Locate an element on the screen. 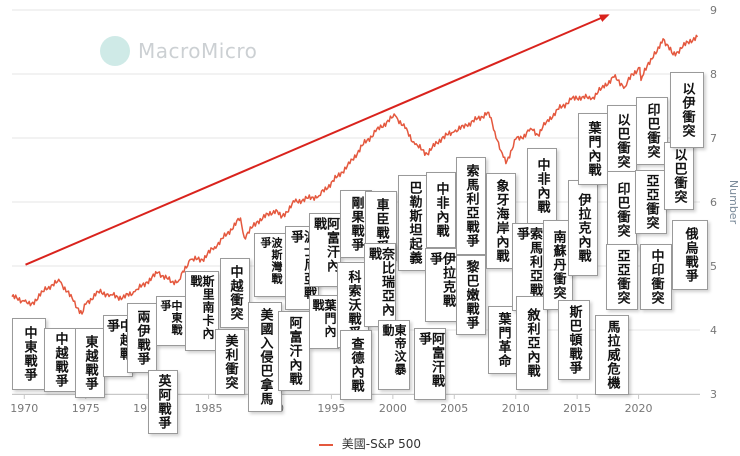  event-label-7: 斯里南卡內戰 is located at coordinates (202, 311).